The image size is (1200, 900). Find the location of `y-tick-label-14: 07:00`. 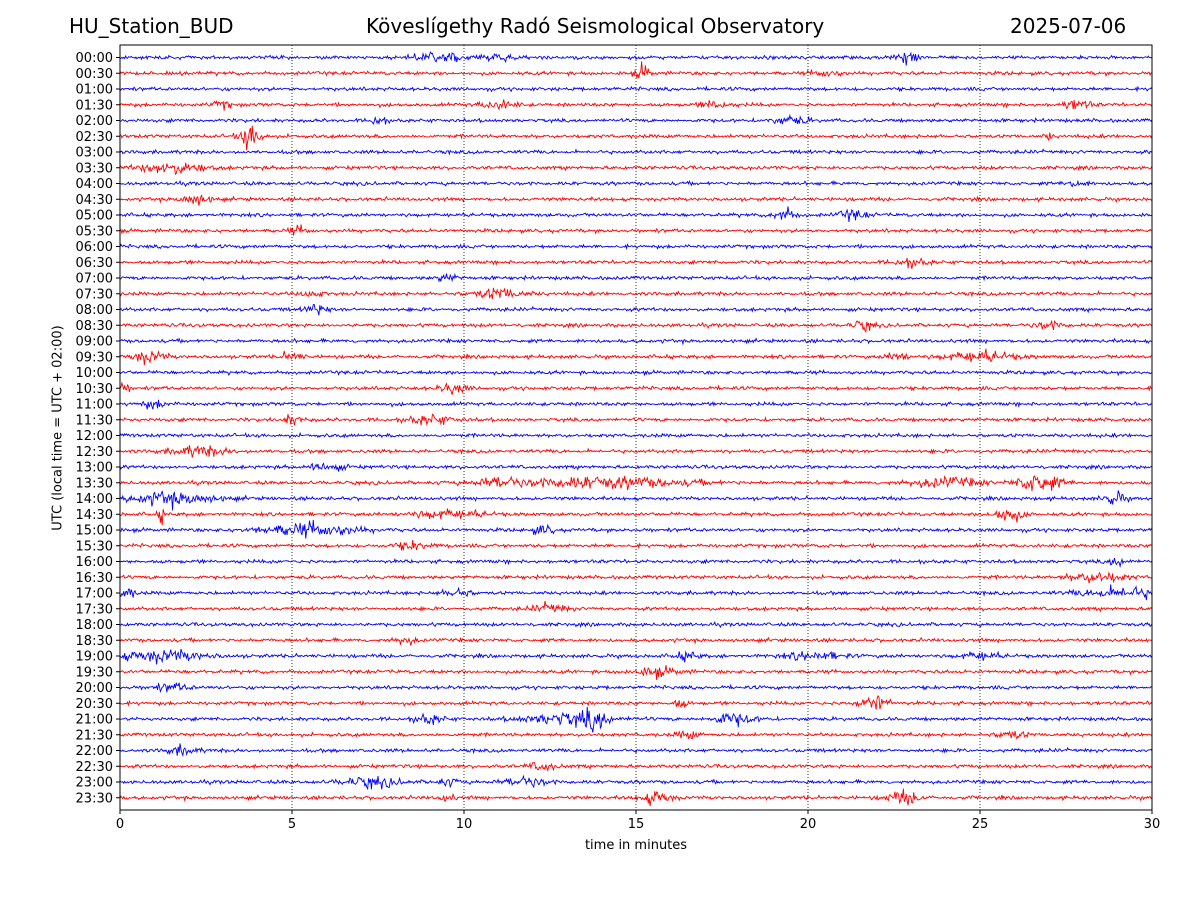

y-tick-label-14: 07:00 is located at coordinates (94, 279).